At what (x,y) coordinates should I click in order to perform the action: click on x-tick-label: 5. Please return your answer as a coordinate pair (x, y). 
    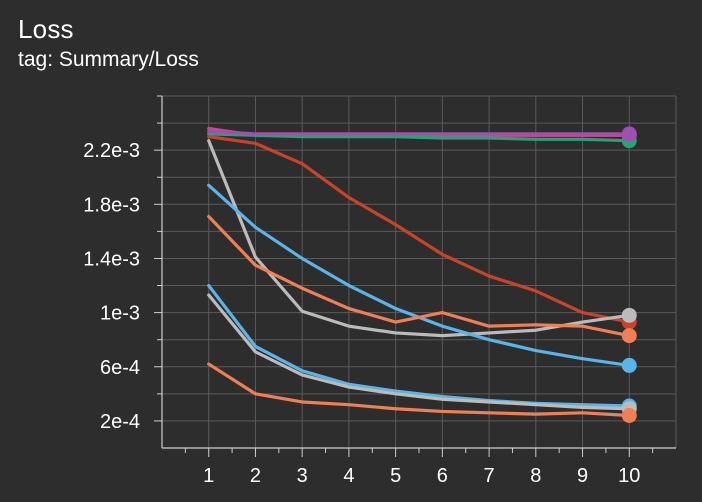
    Looking at the image, I should click on (395, 476).